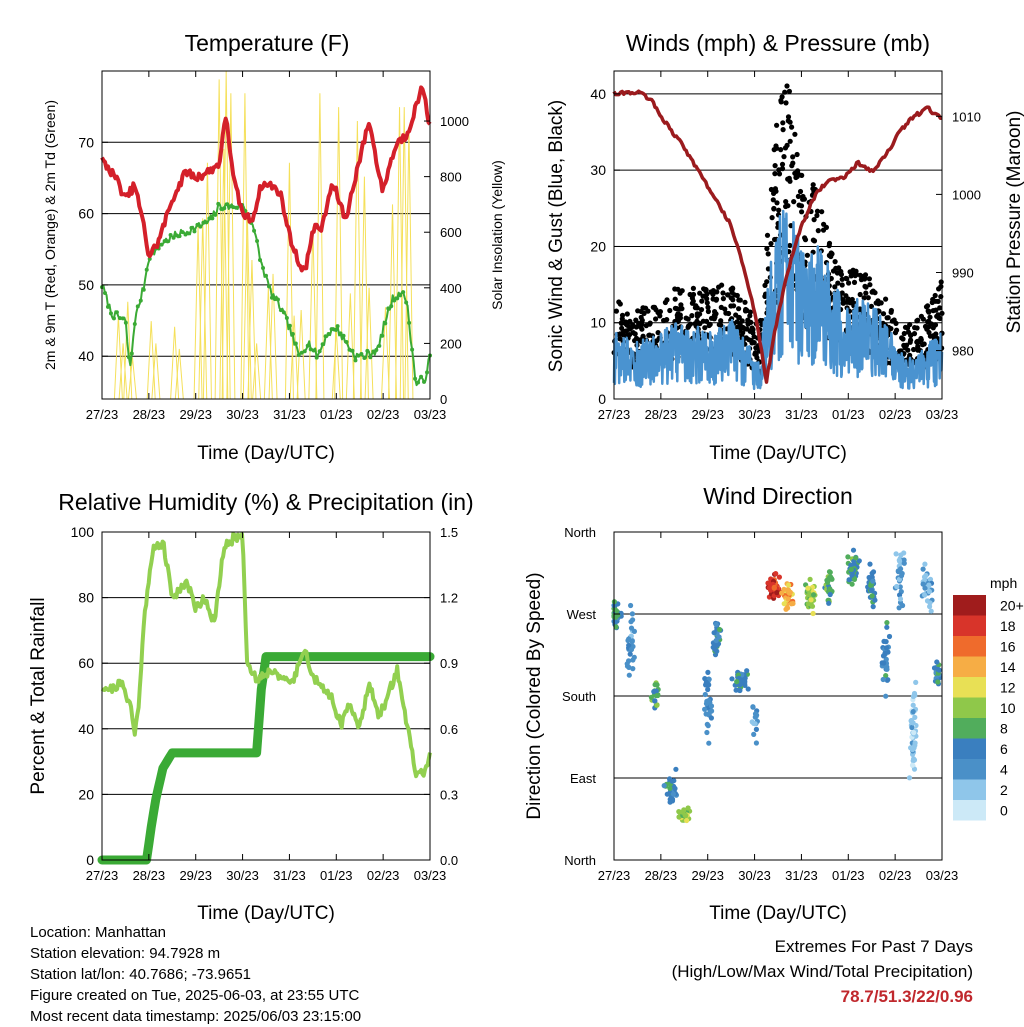 This screenshot has height=1027, width=1024. What do you see at coordinates (707, 414) in the screenshot?
I see `wind-xtick-label: 29/23` at bounding box center [707, 414].